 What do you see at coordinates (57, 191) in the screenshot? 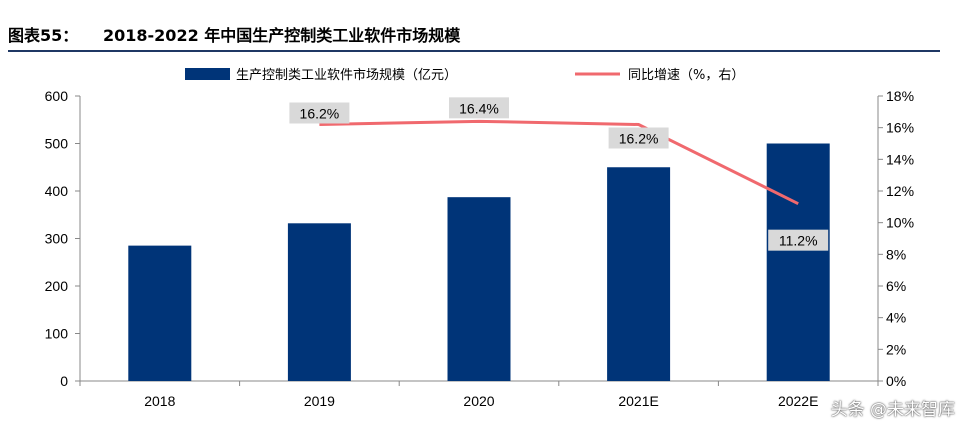
I see `left-tick-label: 400` at bounding box center [57, 191].